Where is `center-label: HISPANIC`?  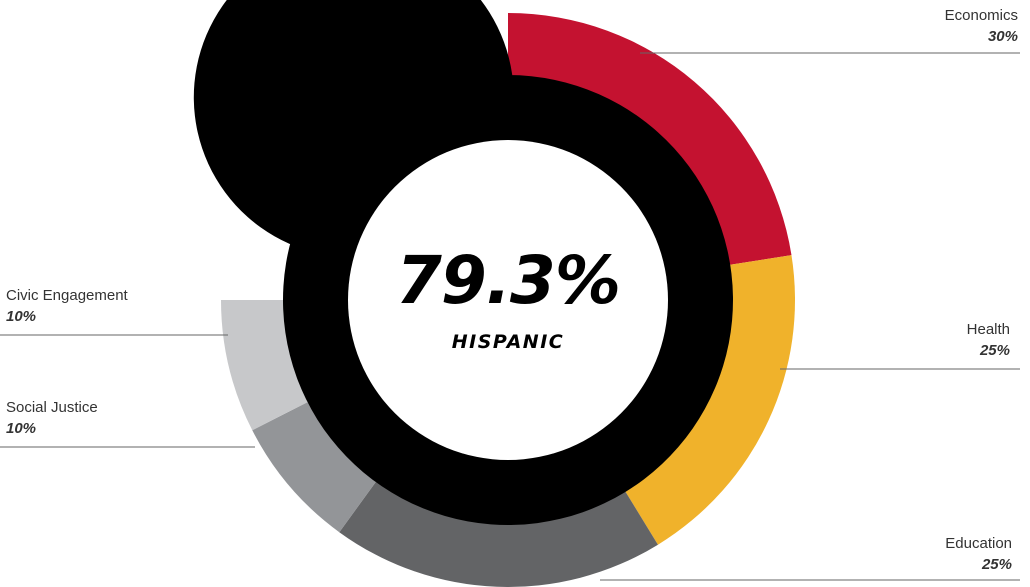 center-label: HISPANIC is located at coordinates (508, 342).